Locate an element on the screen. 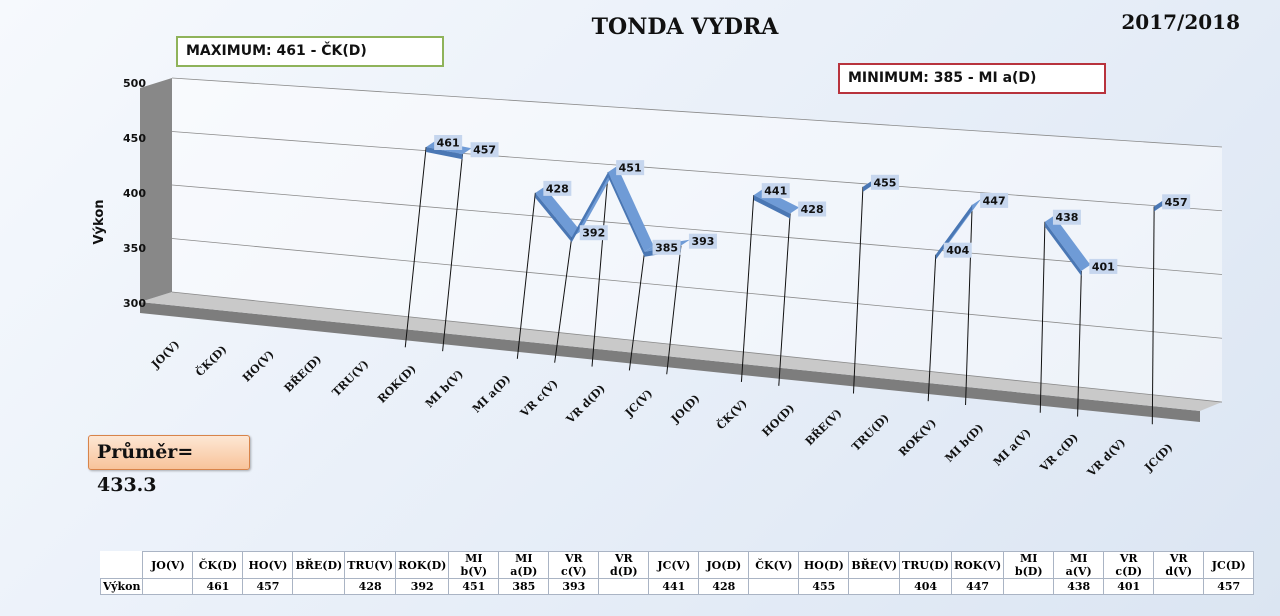 This screenshot has width=1280, height=616. y-axis-label: Výkon is located at coordinates (99, 221).